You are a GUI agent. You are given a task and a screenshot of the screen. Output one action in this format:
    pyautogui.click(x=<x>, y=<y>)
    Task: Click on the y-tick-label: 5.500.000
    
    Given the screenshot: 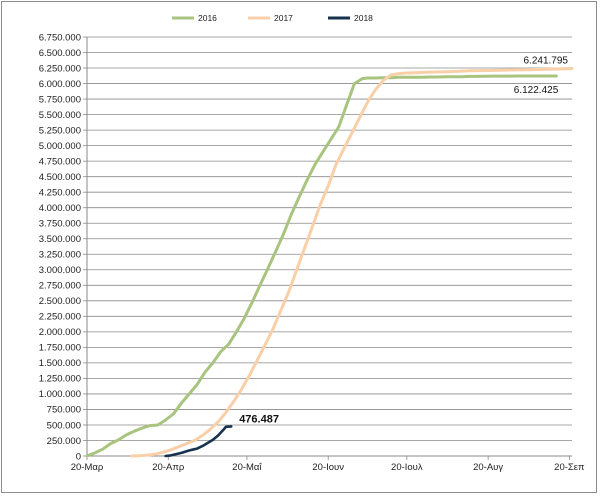 What is the action you would take?
    pyautogui.click(x=60, y=115)
    